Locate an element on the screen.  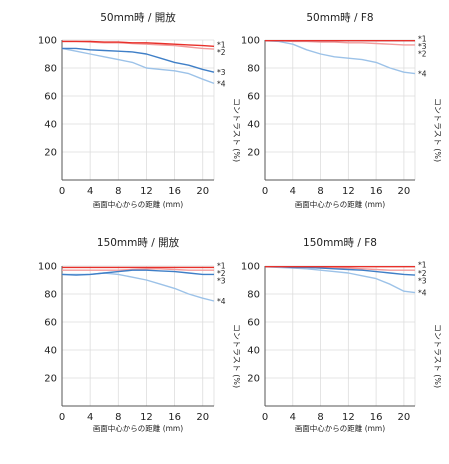
chart-title: 150mm時 / 開放 is located at coordinates (138, 242).